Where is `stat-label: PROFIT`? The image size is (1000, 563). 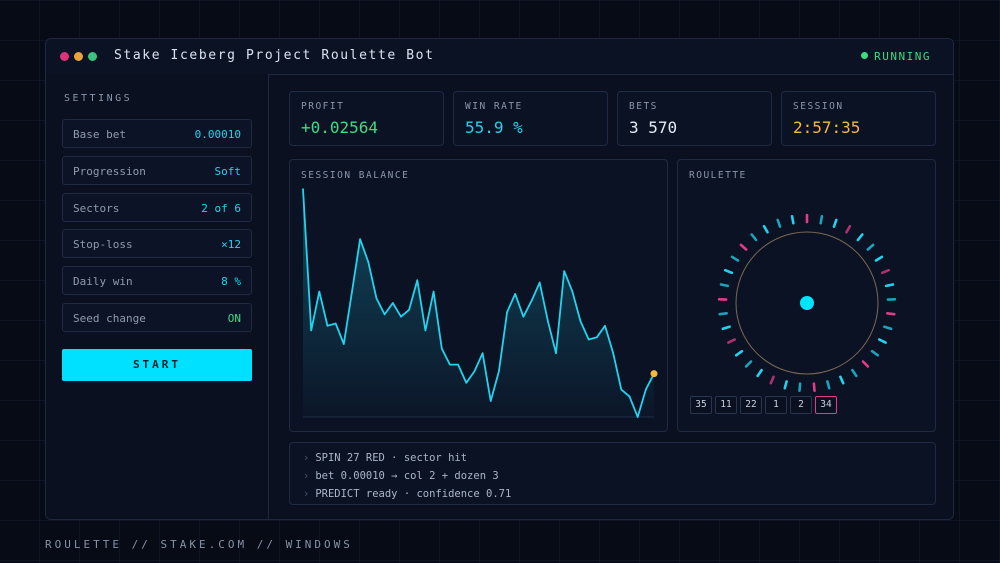
stat-label: PROFIT is located at coordinates (323, 106).